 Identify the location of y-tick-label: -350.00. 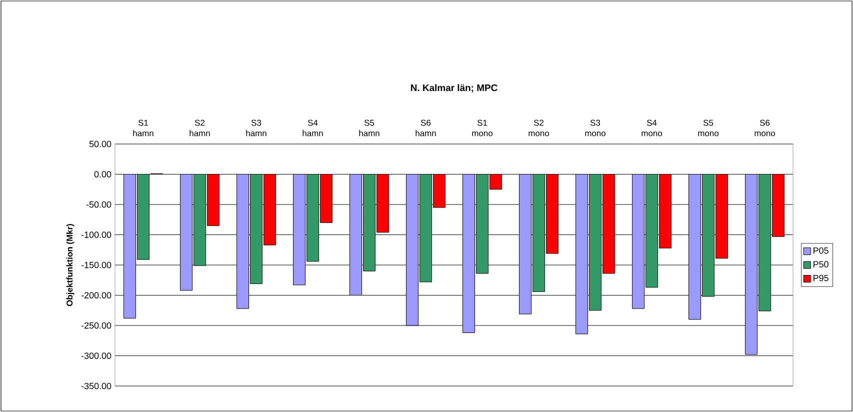
(96, 386).